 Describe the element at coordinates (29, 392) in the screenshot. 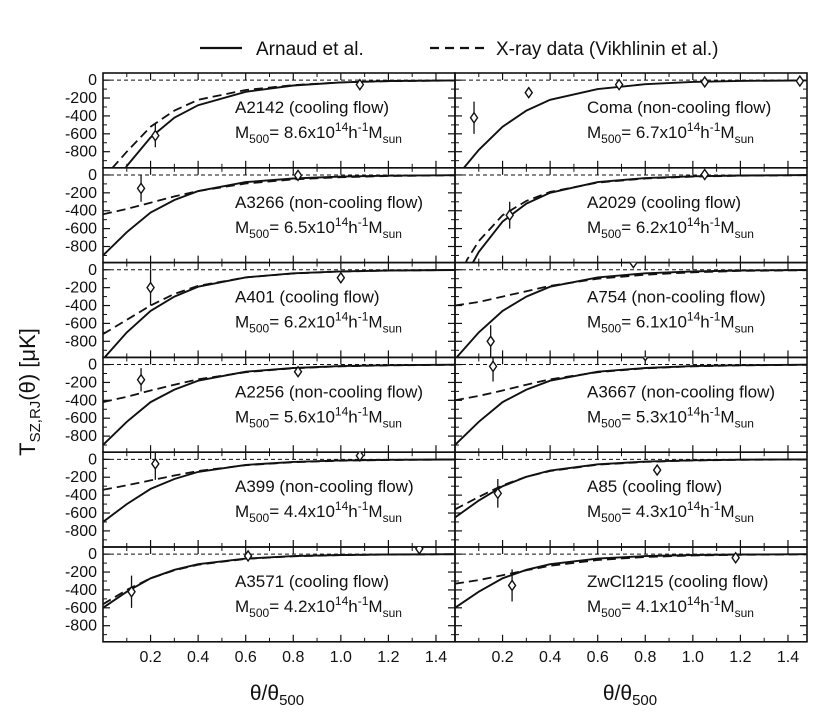

I see `y-axis-label: TSZ,RJ(θ) [μK]` at that location.